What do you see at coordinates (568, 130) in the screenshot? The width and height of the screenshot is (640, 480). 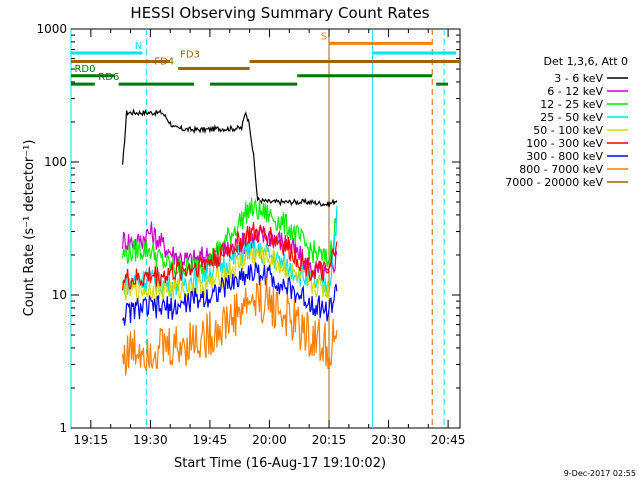 I see `legend-label-4: 50 - 100 keV` at bounding box center [568, 130].